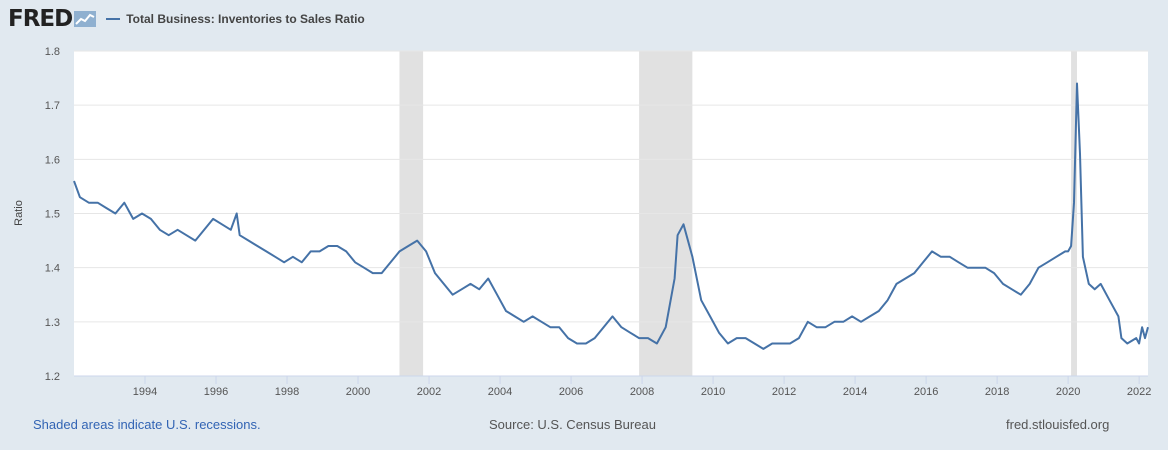  What do you see at coordinates (113, 19) in the screenshot?
I see `legend-swatch` at bounding box center [113, 19].